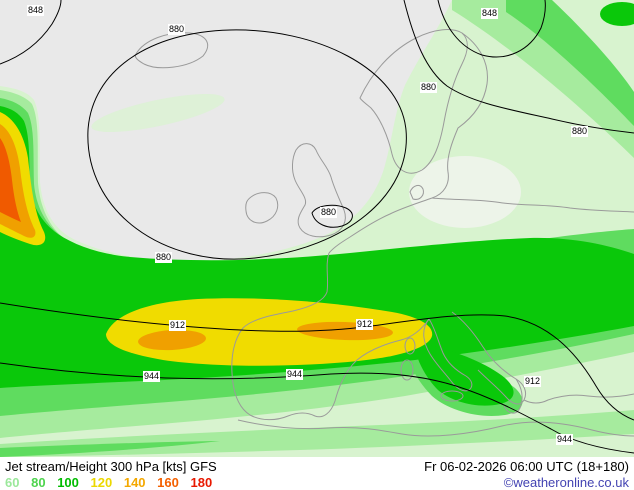 This screenshot has width=634, height=490. What do you see at coordinates (168, 482) in the screenshot?
I see `legend-value-160: 160` at bounding box center [168, 482].